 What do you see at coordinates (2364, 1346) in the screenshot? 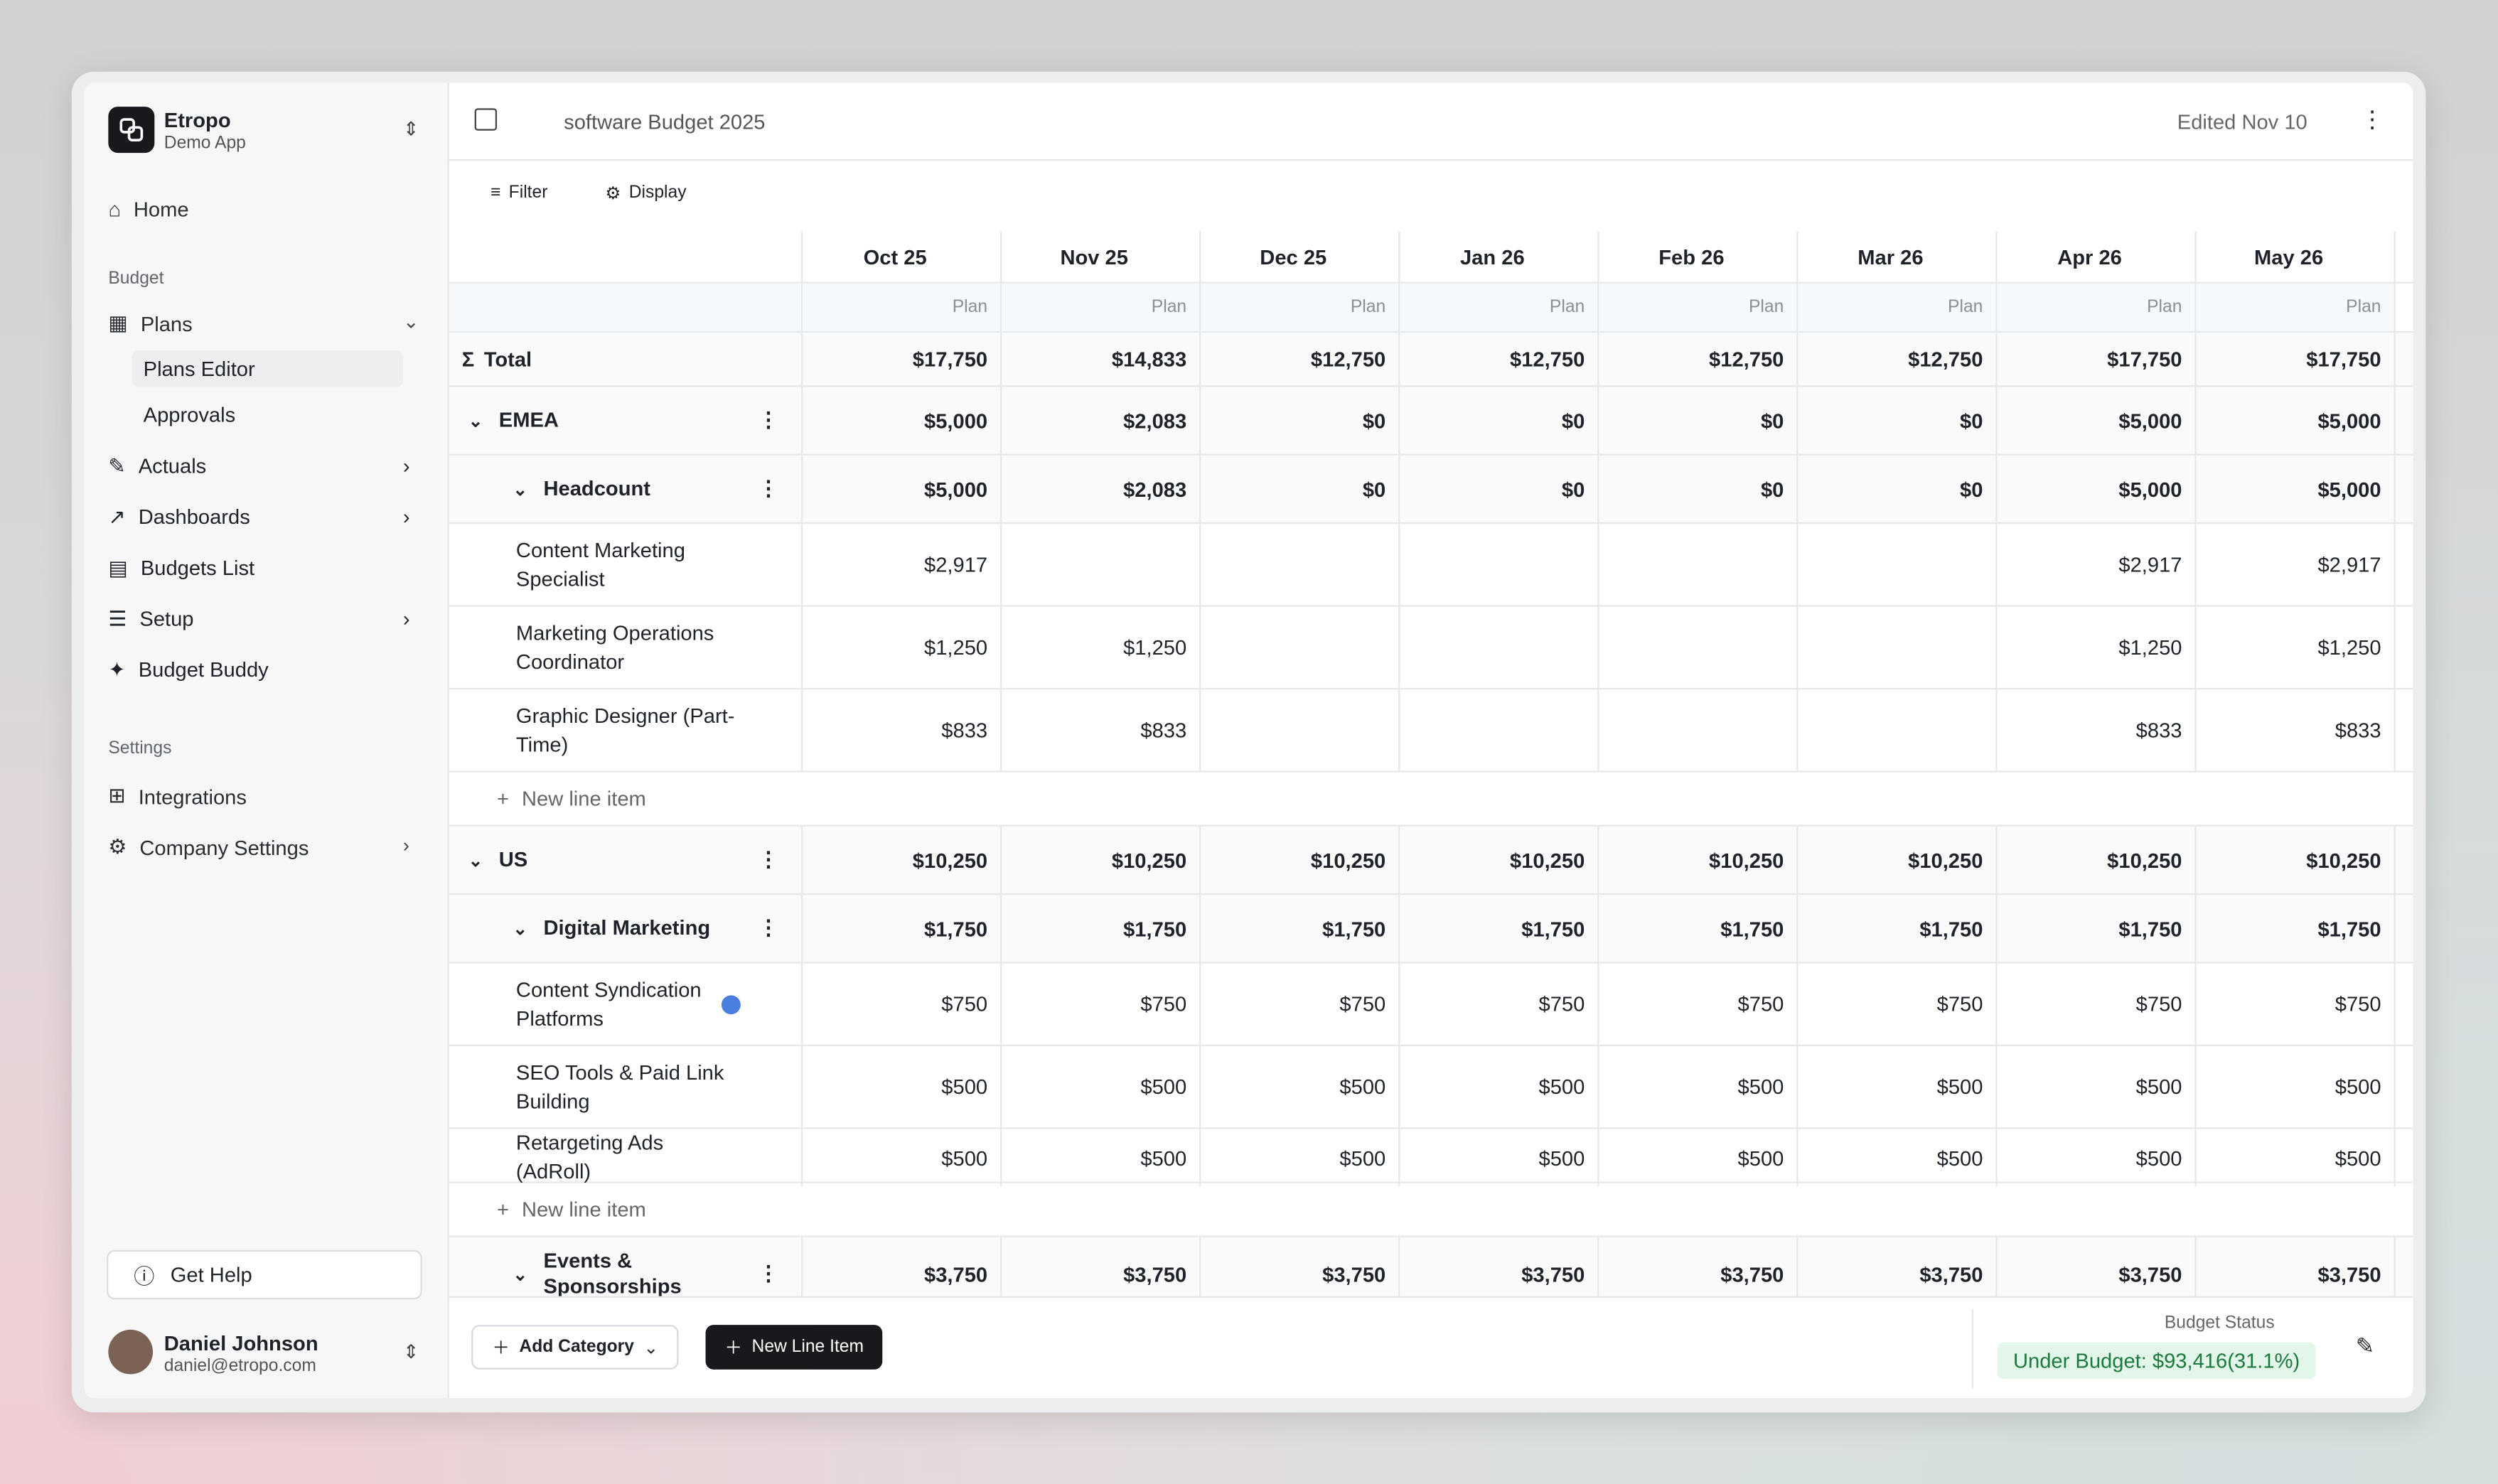
I see `edit-button: ✎` at bounding box center [2364, 1346].